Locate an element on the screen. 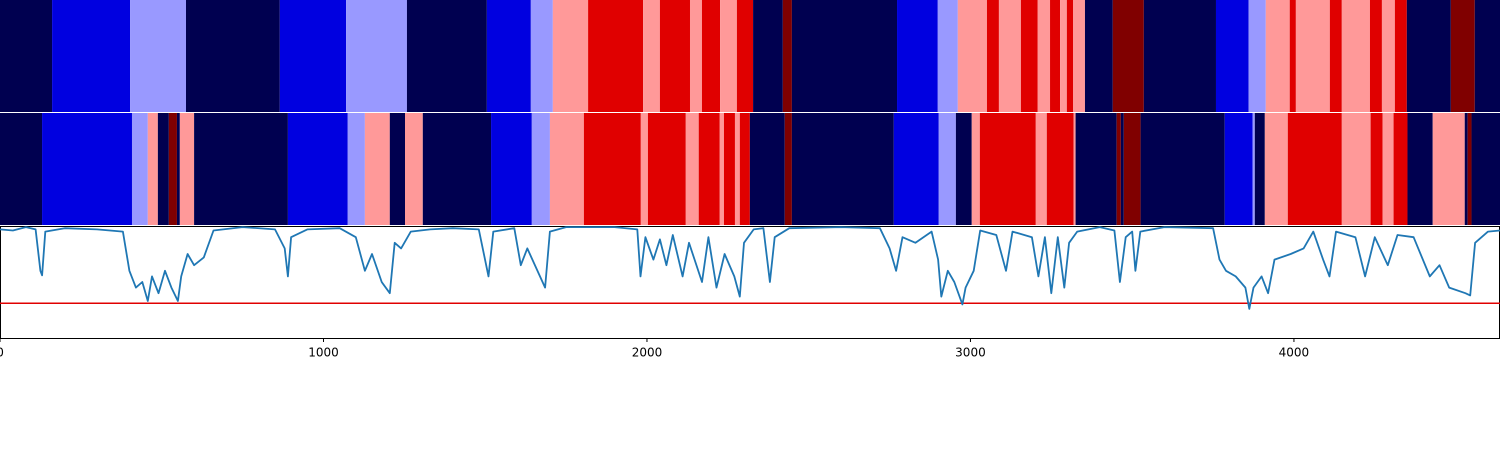  x-tick-label: 2000 is located at coordinates (647, 353).